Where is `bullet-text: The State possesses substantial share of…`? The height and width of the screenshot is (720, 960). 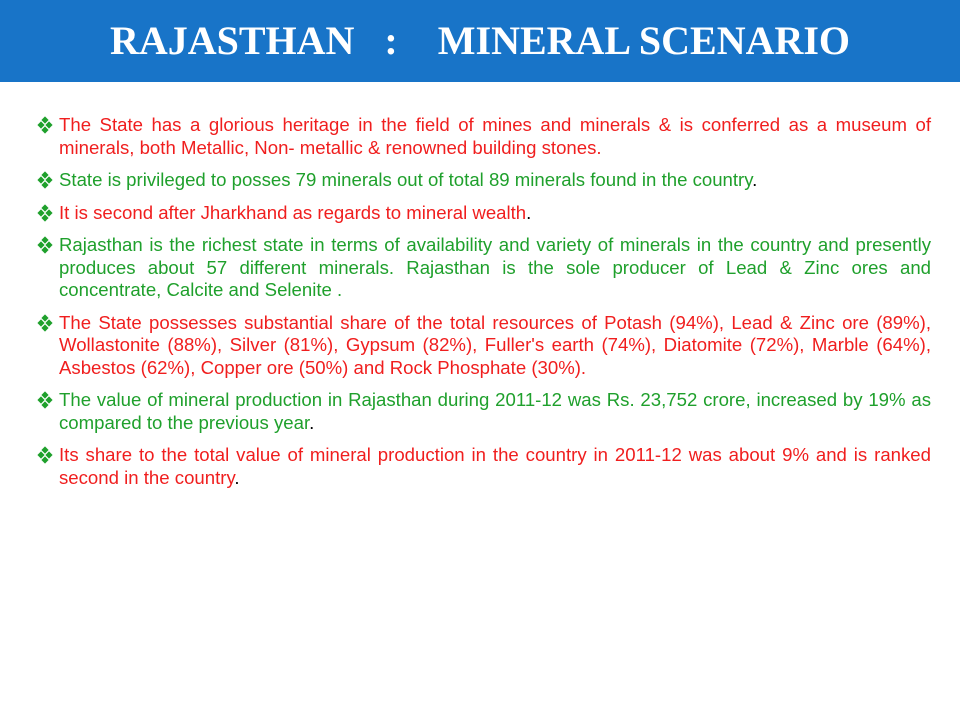
bullet-text: The State possesses substantial share of… is located at coordinates (495, 344).